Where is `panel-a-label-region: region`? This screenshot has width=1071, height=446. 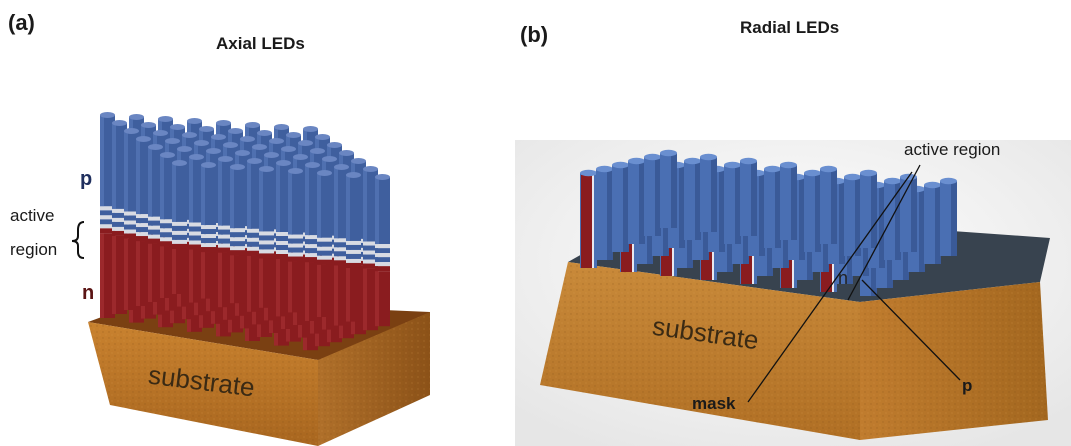
panel-a-label-region: region is located at coordinates (34, 249).